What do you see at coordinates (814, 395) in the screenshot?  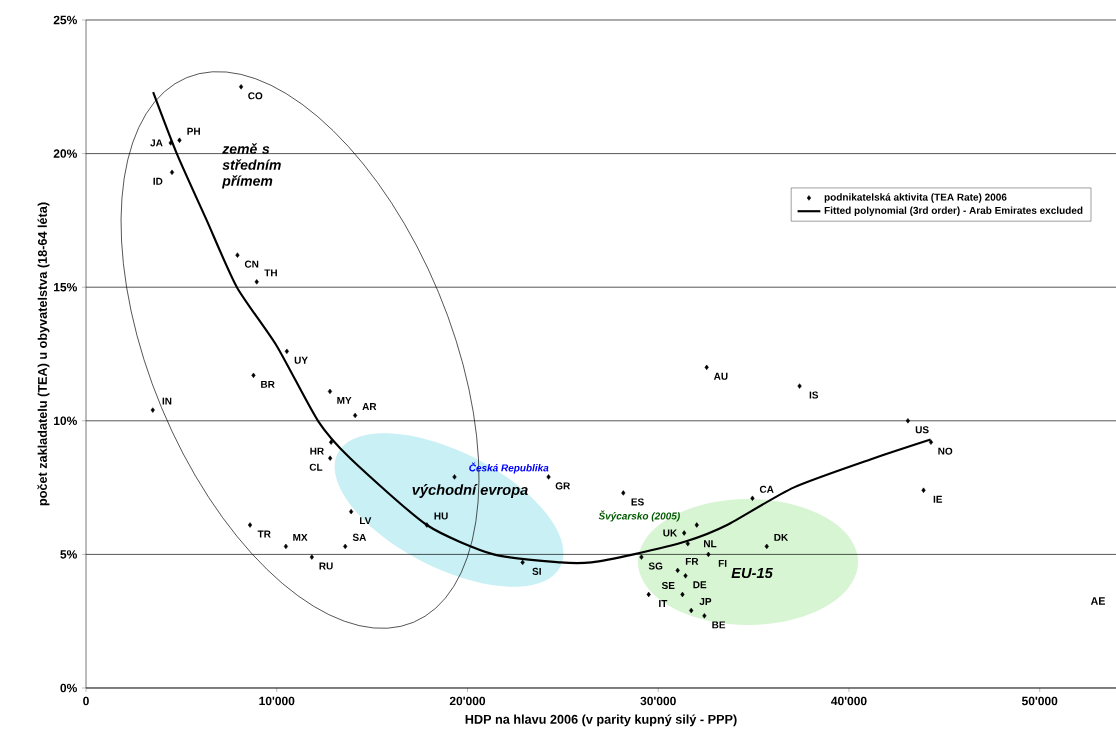 I see `annotation: IS` at bounding box center [814, 395].